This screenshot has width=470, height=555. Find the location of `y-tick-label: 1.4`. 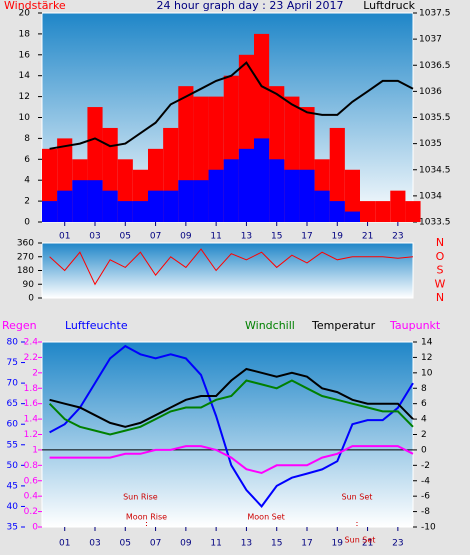

y-tick-label: 1.4 is located at coordinates (31, 420).